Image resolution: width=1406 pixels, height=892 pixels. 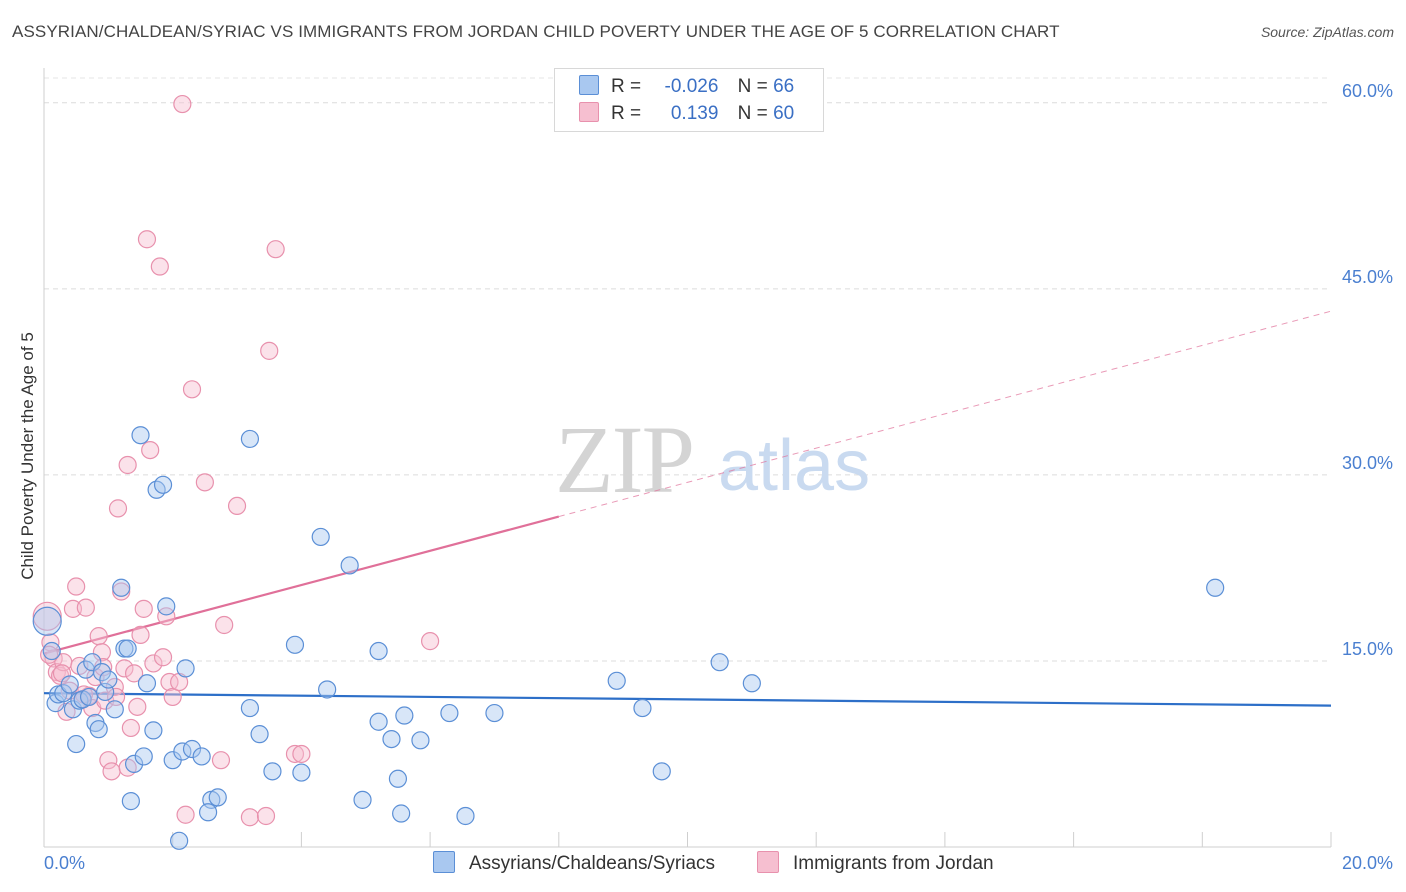 I want to click on bottom-legend-label-1: Assyrians/Chaldeans/Syriacs, so click(x=592, y=863).